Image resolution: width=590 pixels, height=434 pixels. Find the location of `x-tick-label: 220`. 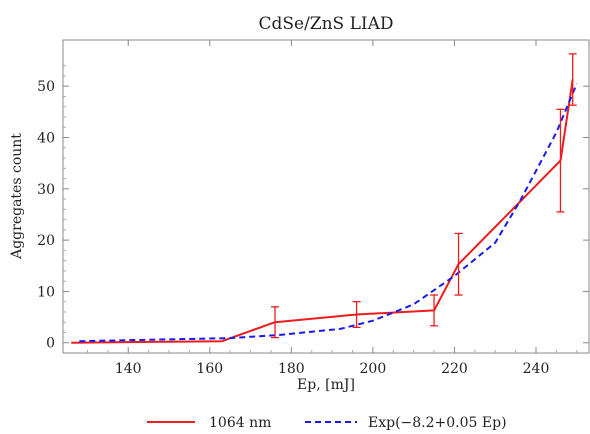

x-tick-label: 220 is located at coordinates (454, 369).